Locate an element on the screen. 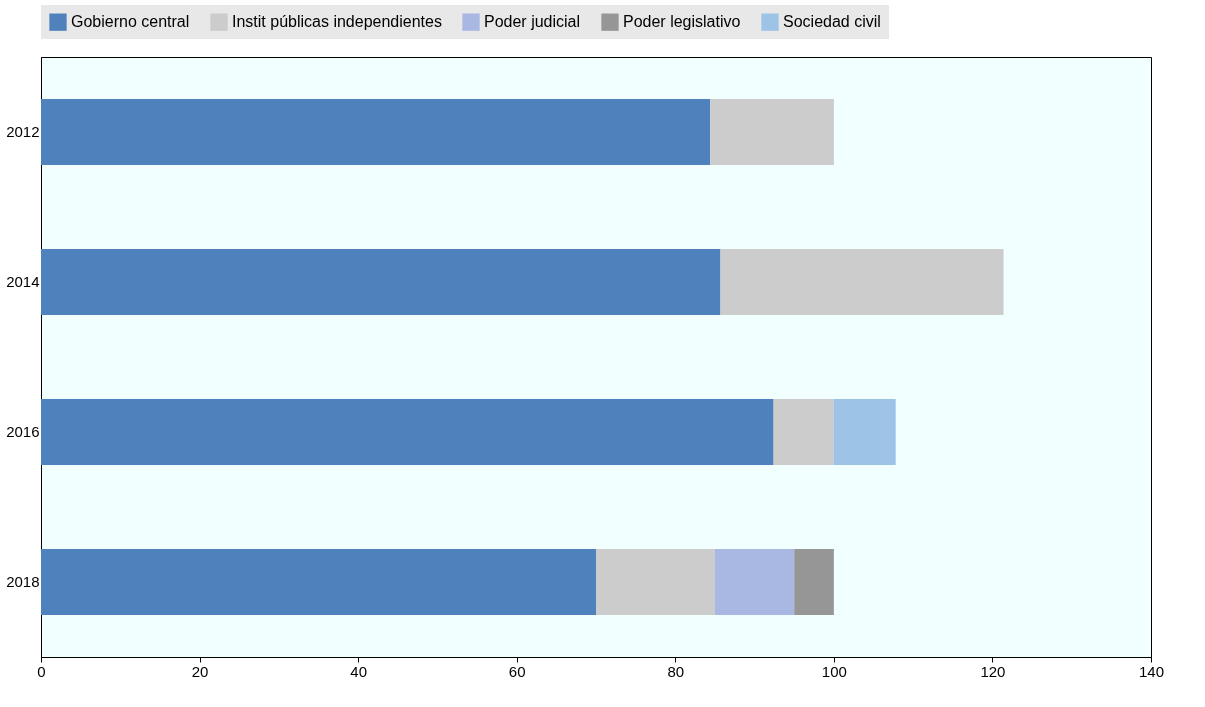  legend-label: Poder judicial is located at coordinates (532, 22).